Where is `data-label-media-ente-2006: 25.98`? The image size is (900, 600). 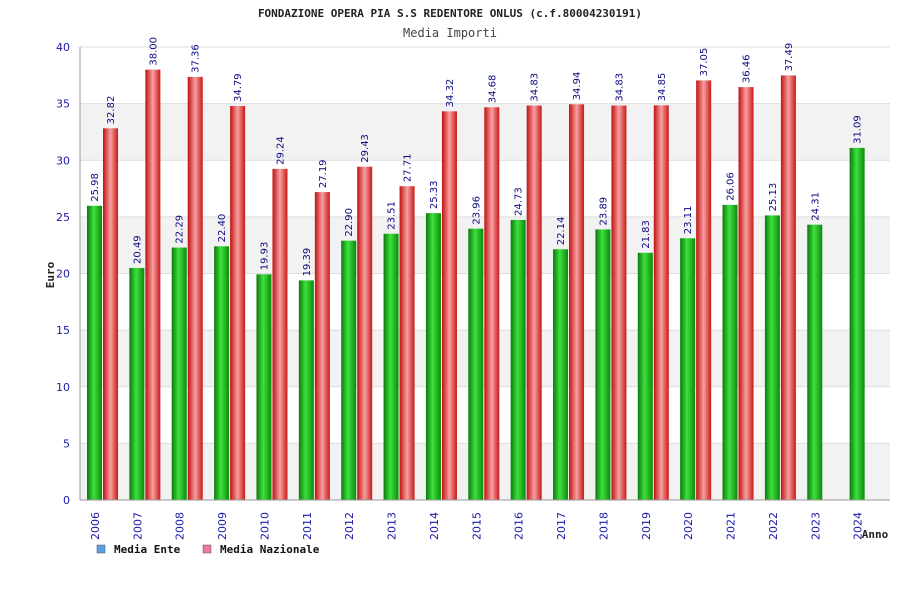 data-label-media-ente-2006: 25.98 is located at coordinates (95, 187).